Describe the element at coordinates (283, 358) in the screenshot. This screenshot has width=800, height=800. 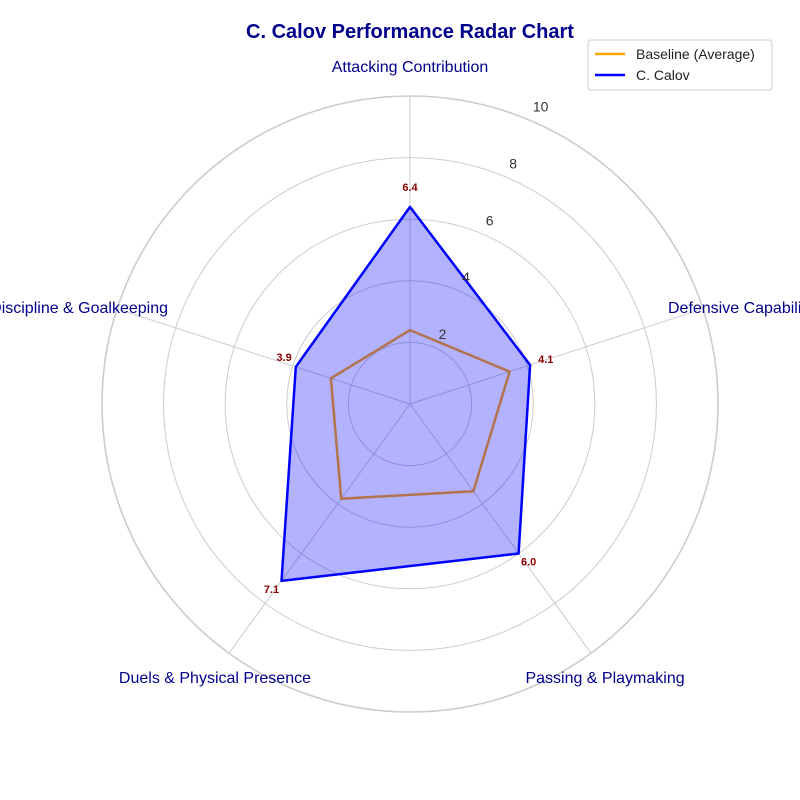
I see `data-label: 3.9` at that location.